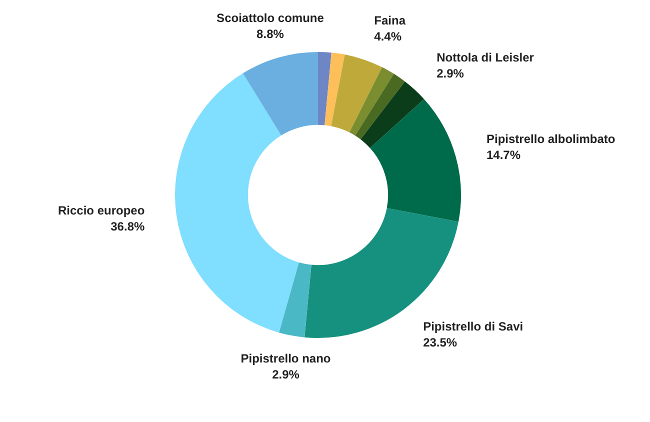 The width and height of the screenshot is (650, 422). I want to click on slice-label: Faina, so click(390, 21).